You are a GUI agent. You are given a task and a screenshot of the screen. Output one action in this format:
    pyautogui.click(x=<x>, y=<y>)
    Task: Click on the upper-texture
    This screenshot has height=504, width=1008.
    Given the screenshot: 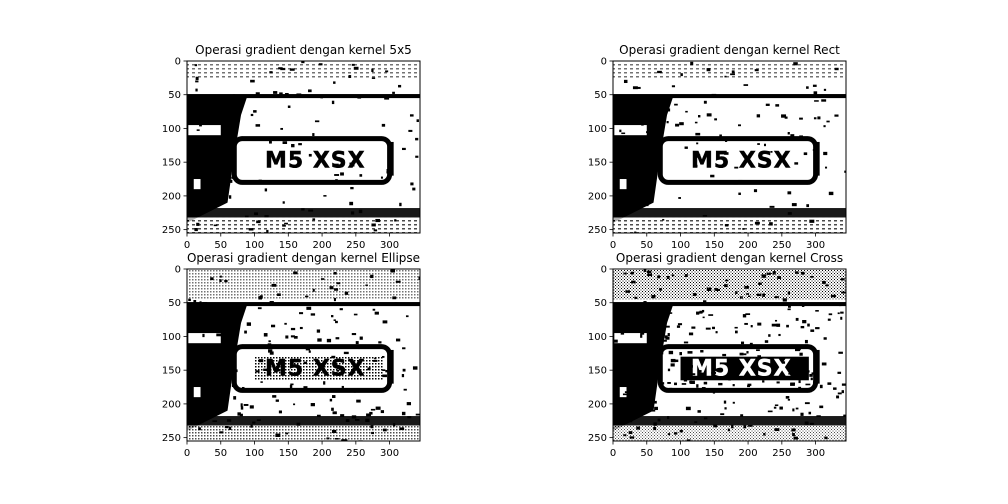 What is the action you would take?
    pyautogui.click(x=303, y=284)
    